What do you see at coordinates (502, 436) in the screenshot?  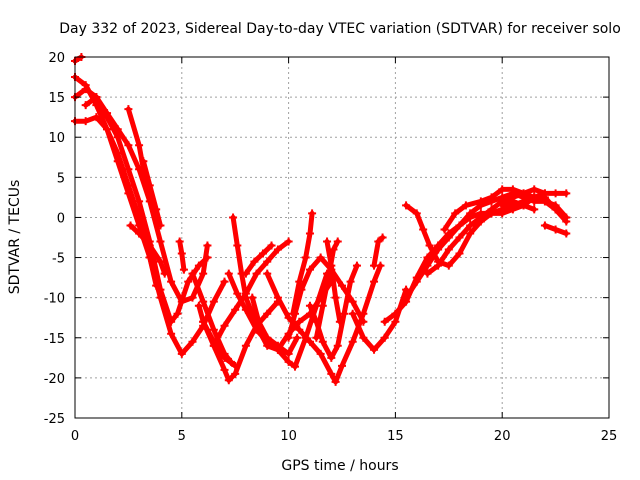 I see `x-tick-label: 20` at bounding box center [502, 436].